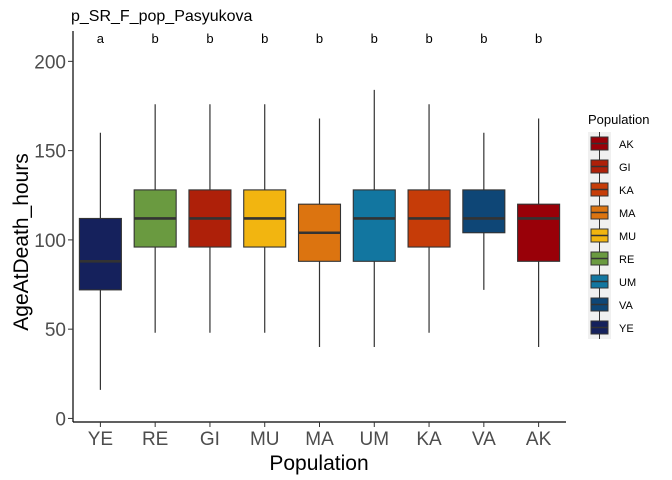  I want to click on chart-title: p_SR_F_pop_Pasyukova, so click(162, 16).